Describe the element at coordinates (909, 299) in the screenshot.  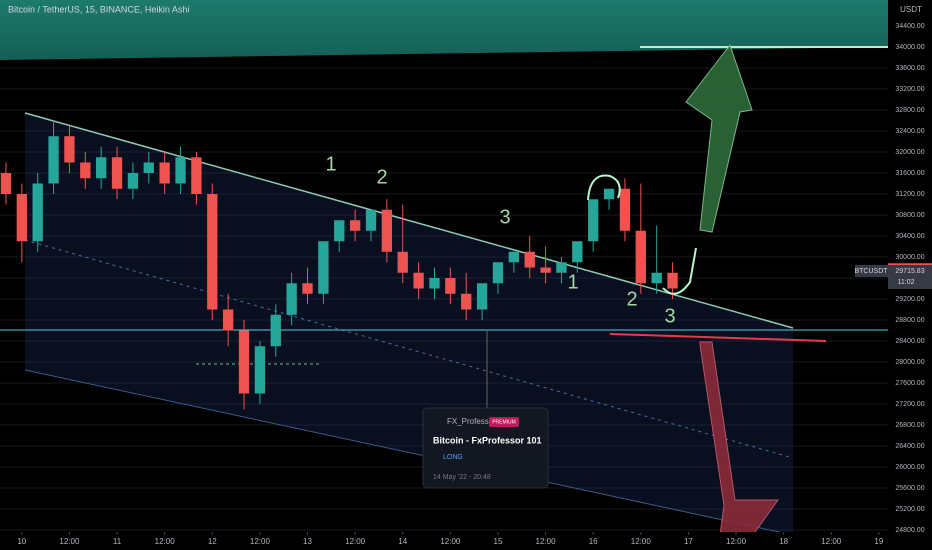
I see `y-tick-label: 29200.00` at that location.